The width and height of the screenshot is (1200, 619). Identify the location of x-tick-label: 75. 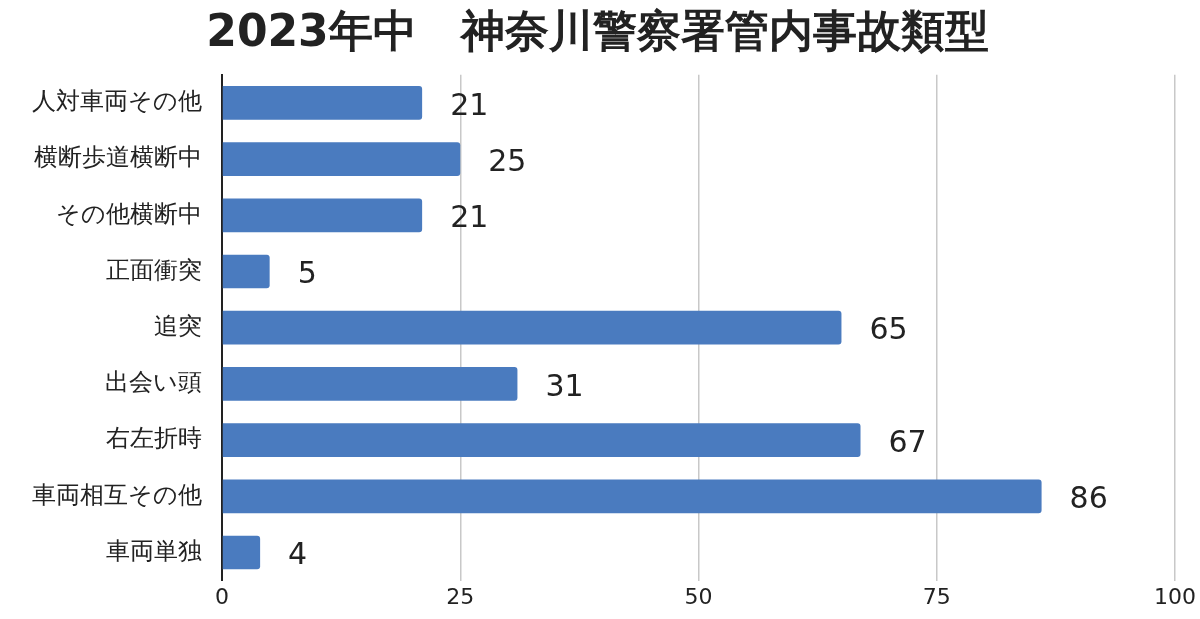
(936, 596).